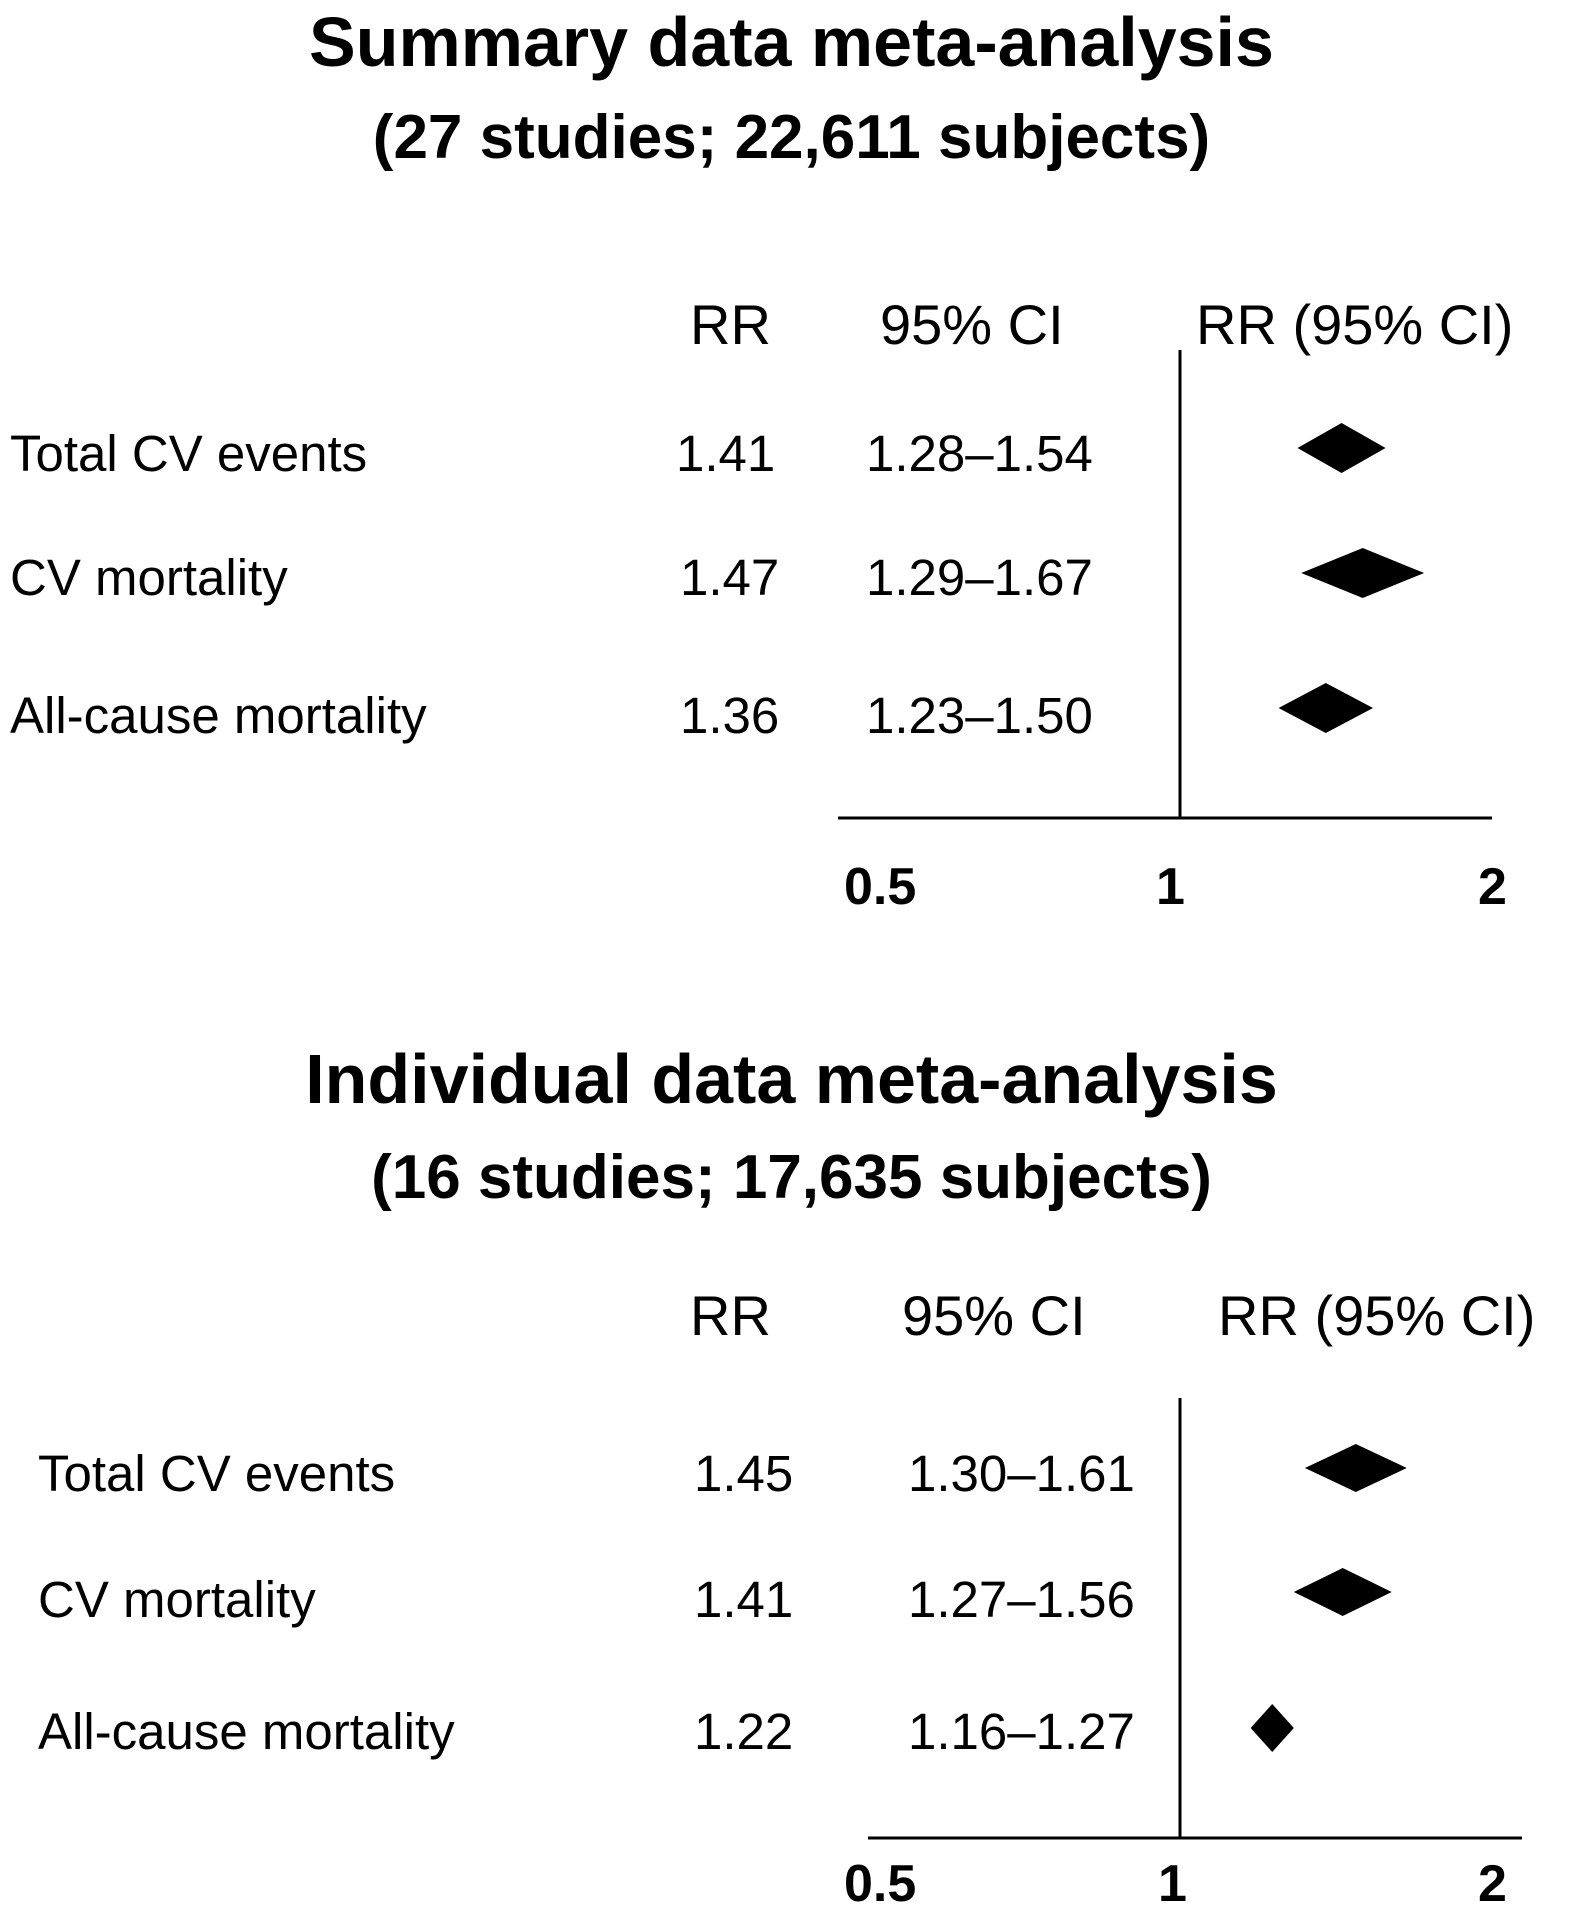  Describe the element at coordinates (791, 1177) in the screenshot. I see `panel-subtitle: (16 studies; 17,635 subjects)` at that location.